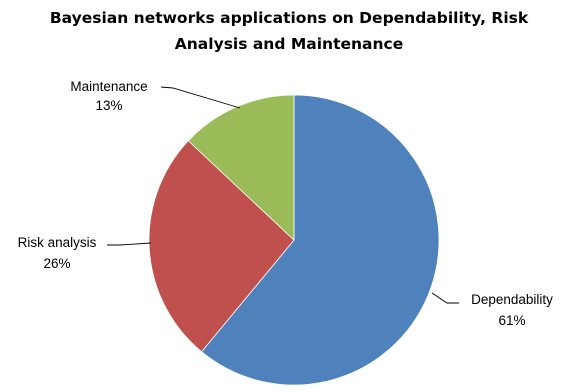 Image resolution: width=565 pixels, height=392 pixels. Describe the element at coordinates (512, 299) in the screenshot. I see `slice-label-dependability: Dependability` at that location.